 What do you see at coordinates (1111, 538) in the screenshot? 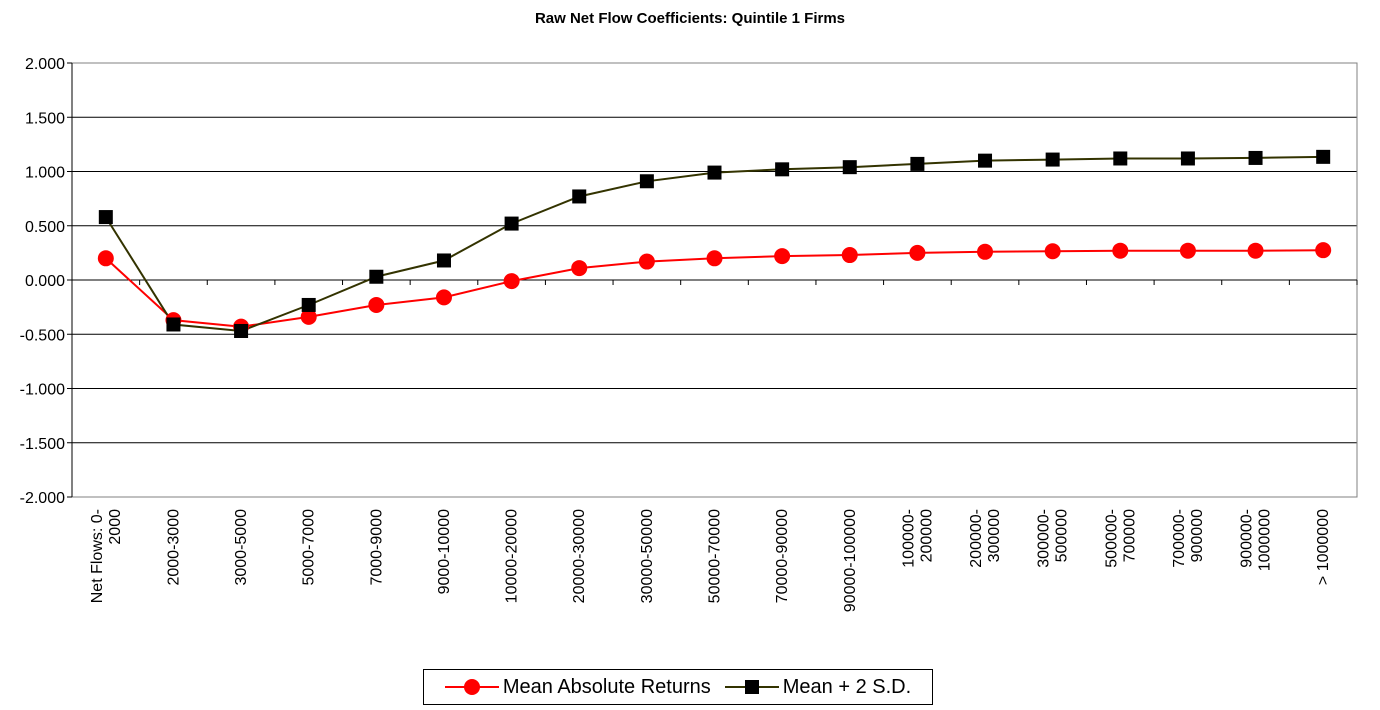
I see `x-tick-label: 500000-` at bounding box center [1111, 538].